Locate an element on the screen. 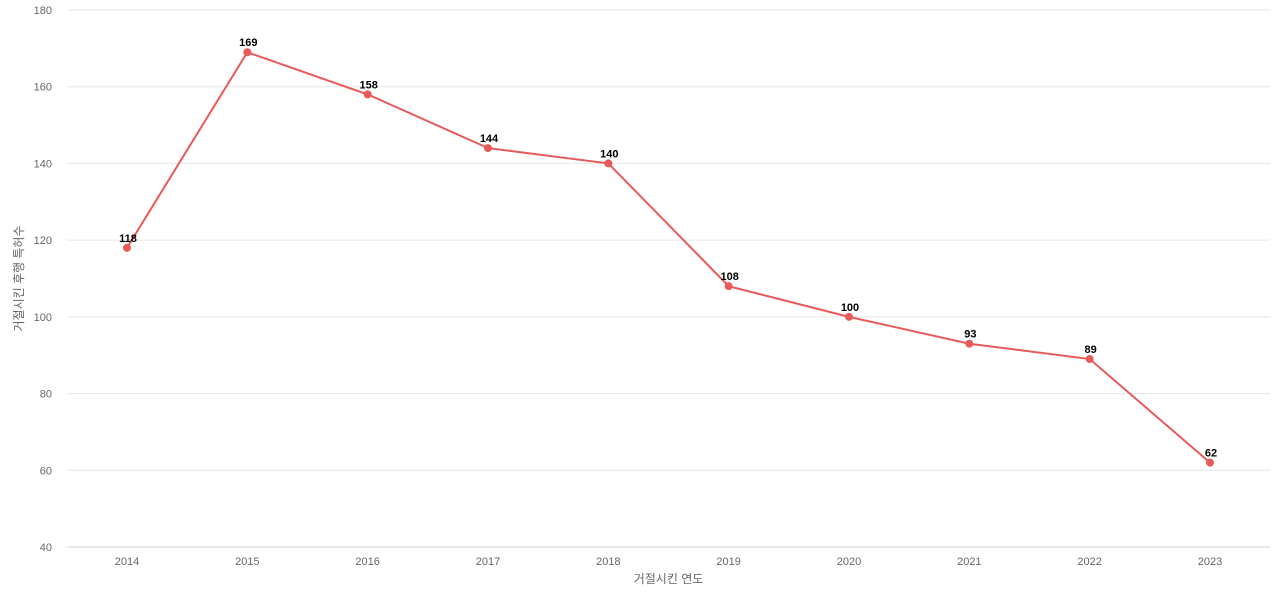 The image size is (1280, 605). y-tick-label: 140 is located at coordinates (43, 164).